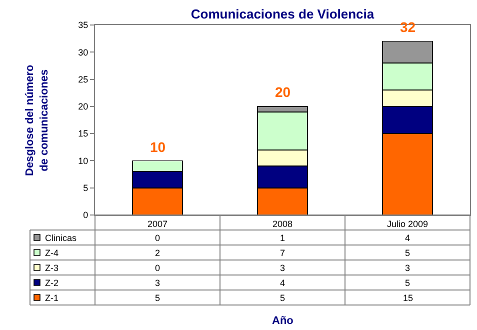  Describe the element at coordinates (61, 238) in the screenshot. I see `legend-label: Clinicas` at that location.